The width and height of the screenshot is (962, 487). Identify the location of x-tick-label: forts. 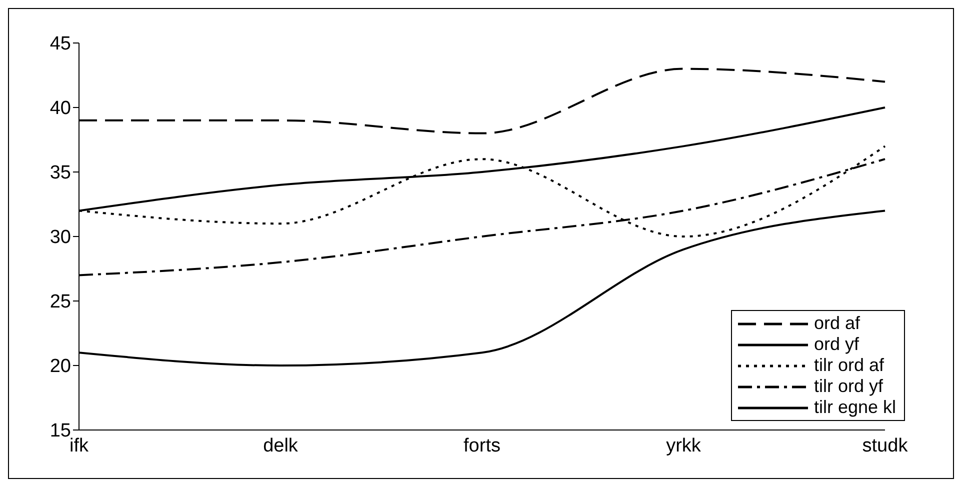
(482, 445).